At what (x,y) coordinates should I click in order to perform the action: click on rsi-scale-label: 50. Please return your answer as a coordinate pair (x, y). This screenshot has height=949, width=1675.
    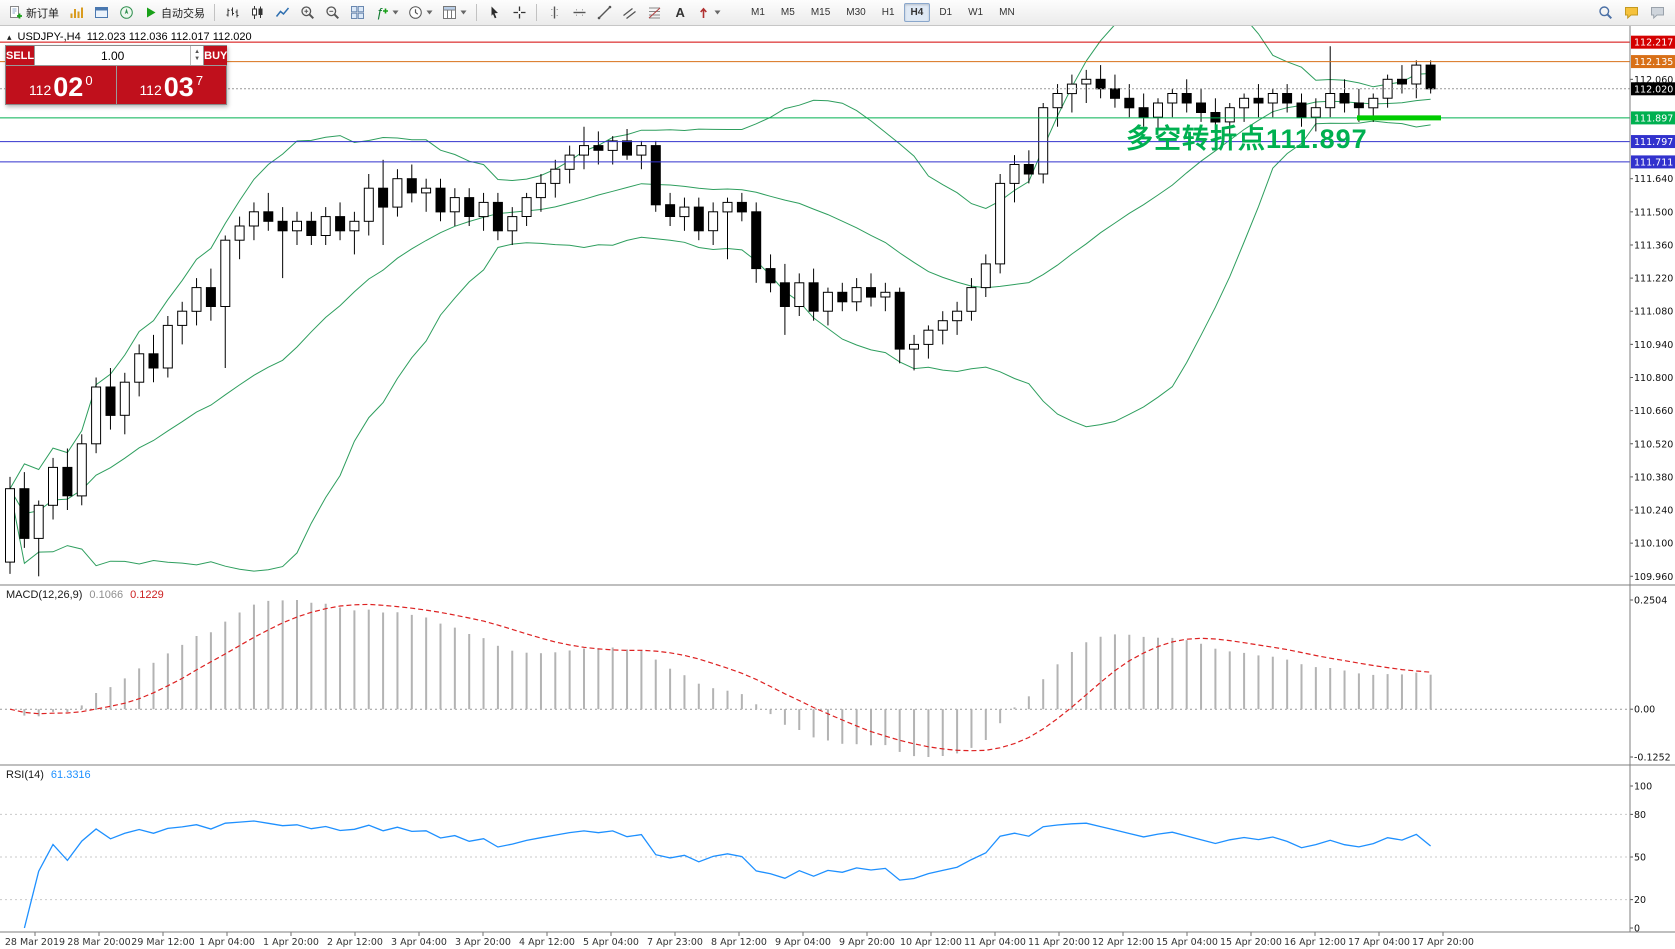
    Looking at the image, I should click on (1640, 858).